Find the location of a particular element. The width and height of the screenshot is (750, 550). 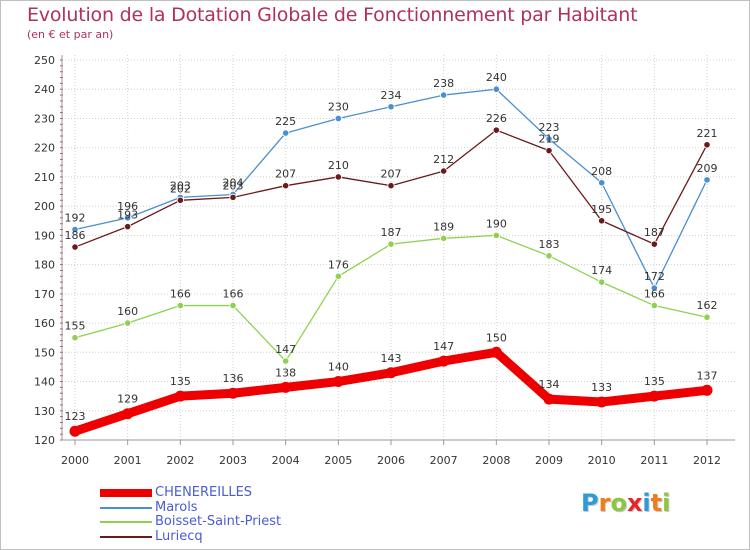

data-label: 129 is located at coordinates (127, 399).